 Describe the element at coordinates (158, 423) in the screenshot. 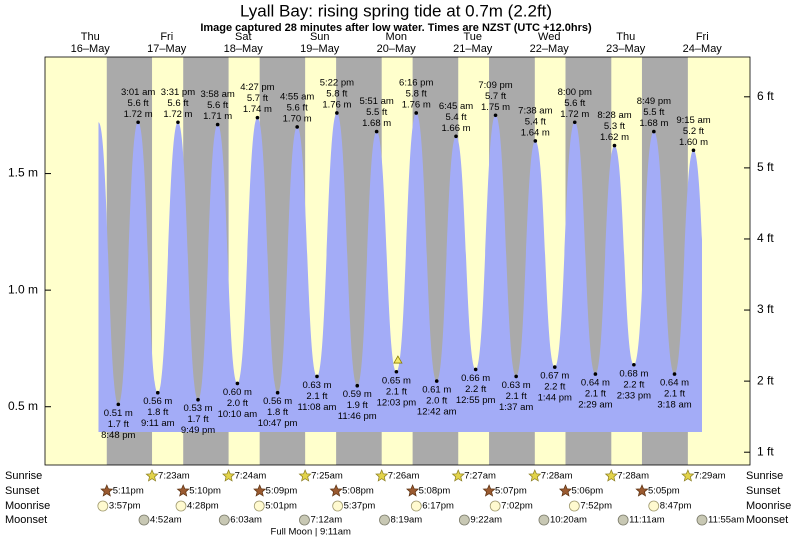

I see `tide-time: 9:11 am` at that location.